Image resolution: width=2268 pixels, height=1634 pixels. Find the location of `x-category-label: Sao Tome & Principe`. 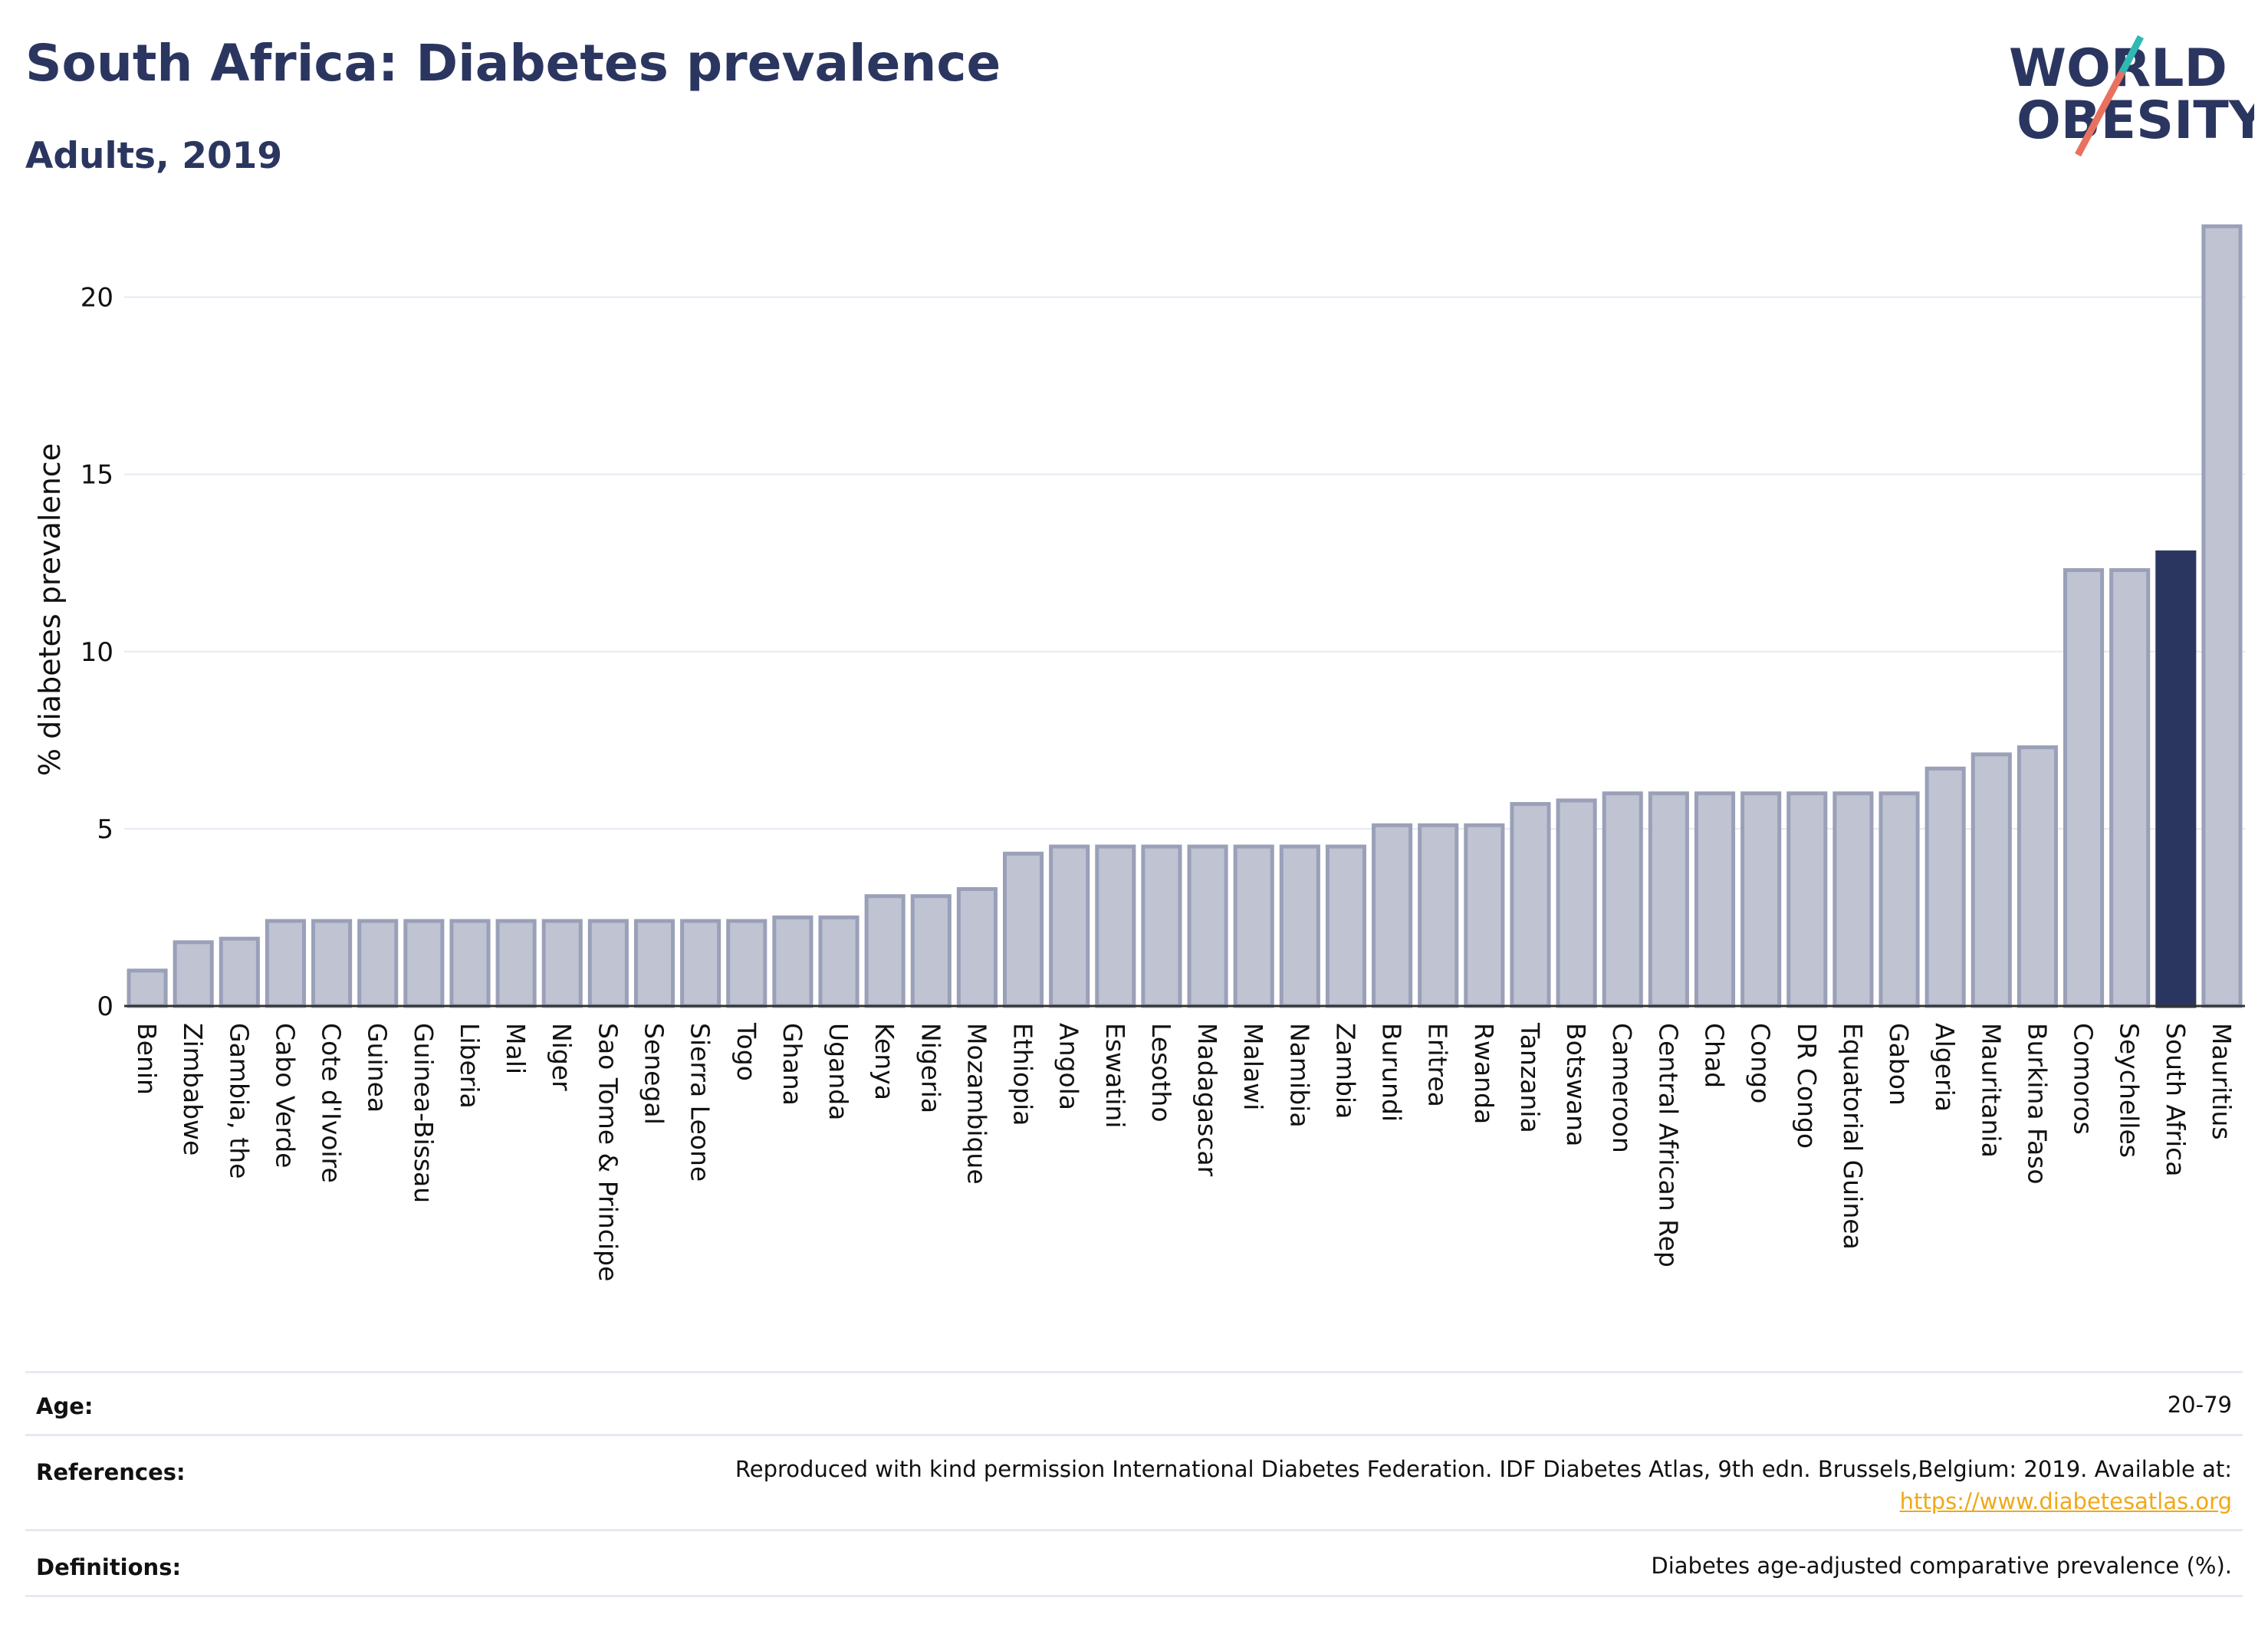

x-category-label: Sao Tome & Principe is located at coordinates (608, 1152).